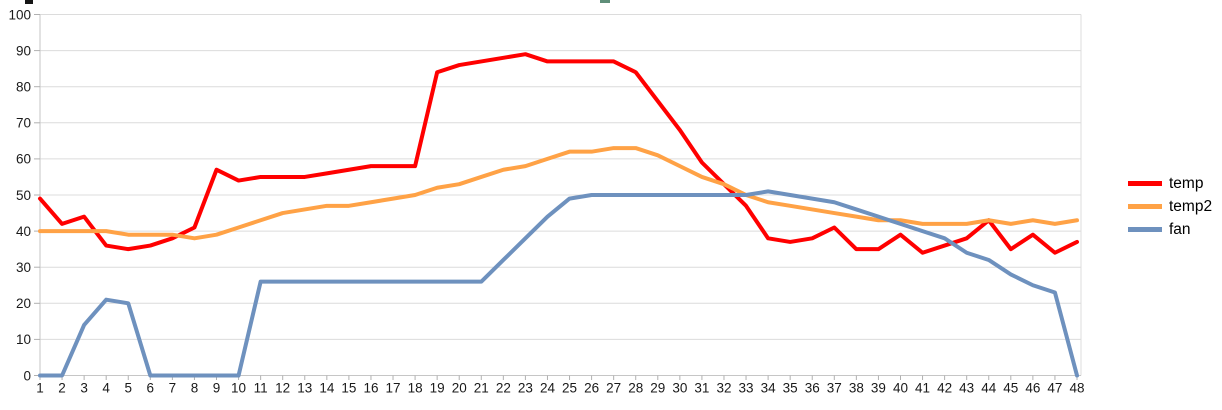 Image resolution: width=1222 pixels, height=410 pixels. I want to click on y-tick-label: 0, so click(27, 375).